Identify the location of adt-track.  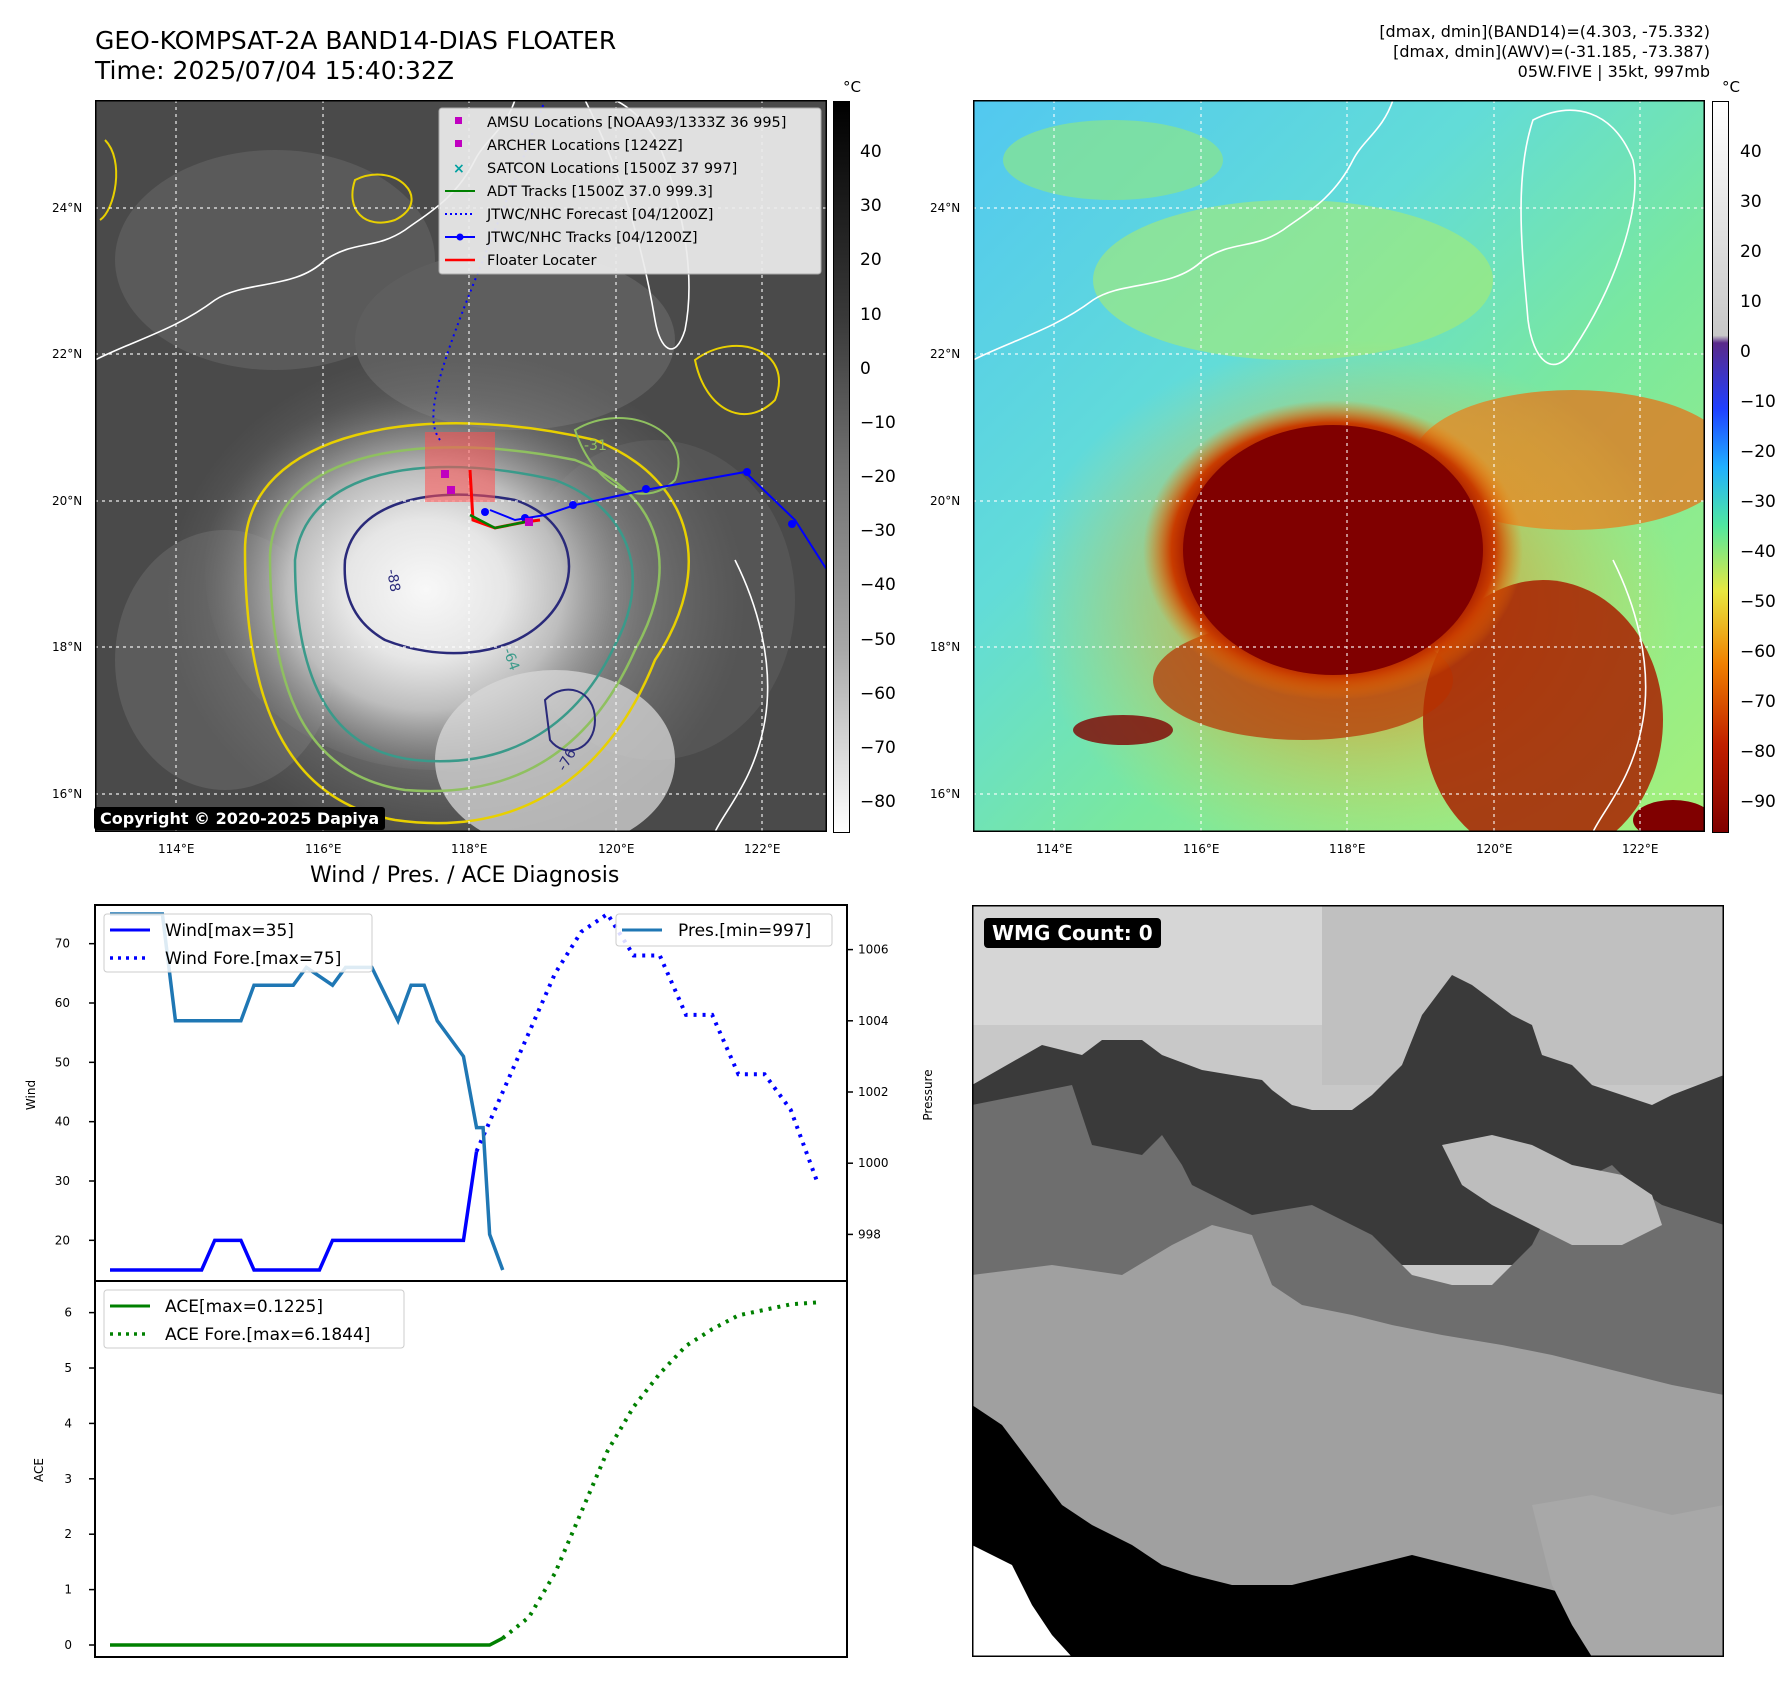
(497, 521).